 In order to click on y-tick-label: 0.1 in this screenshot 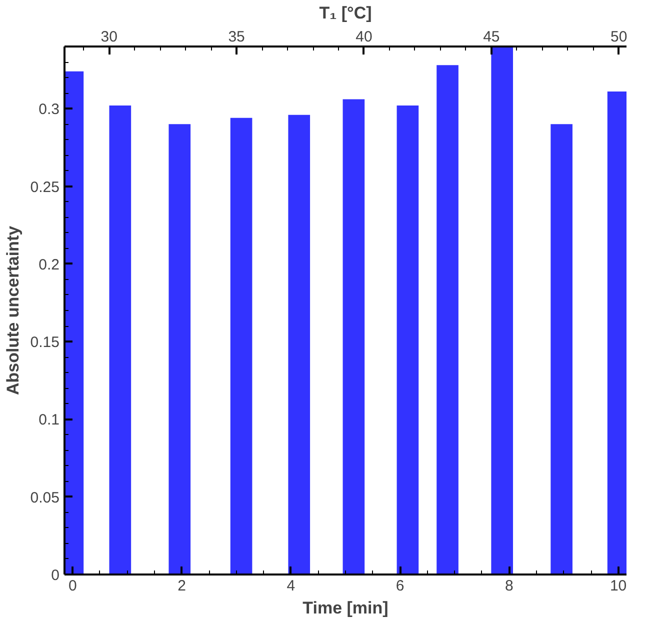, I will do `click(49, 420)`.